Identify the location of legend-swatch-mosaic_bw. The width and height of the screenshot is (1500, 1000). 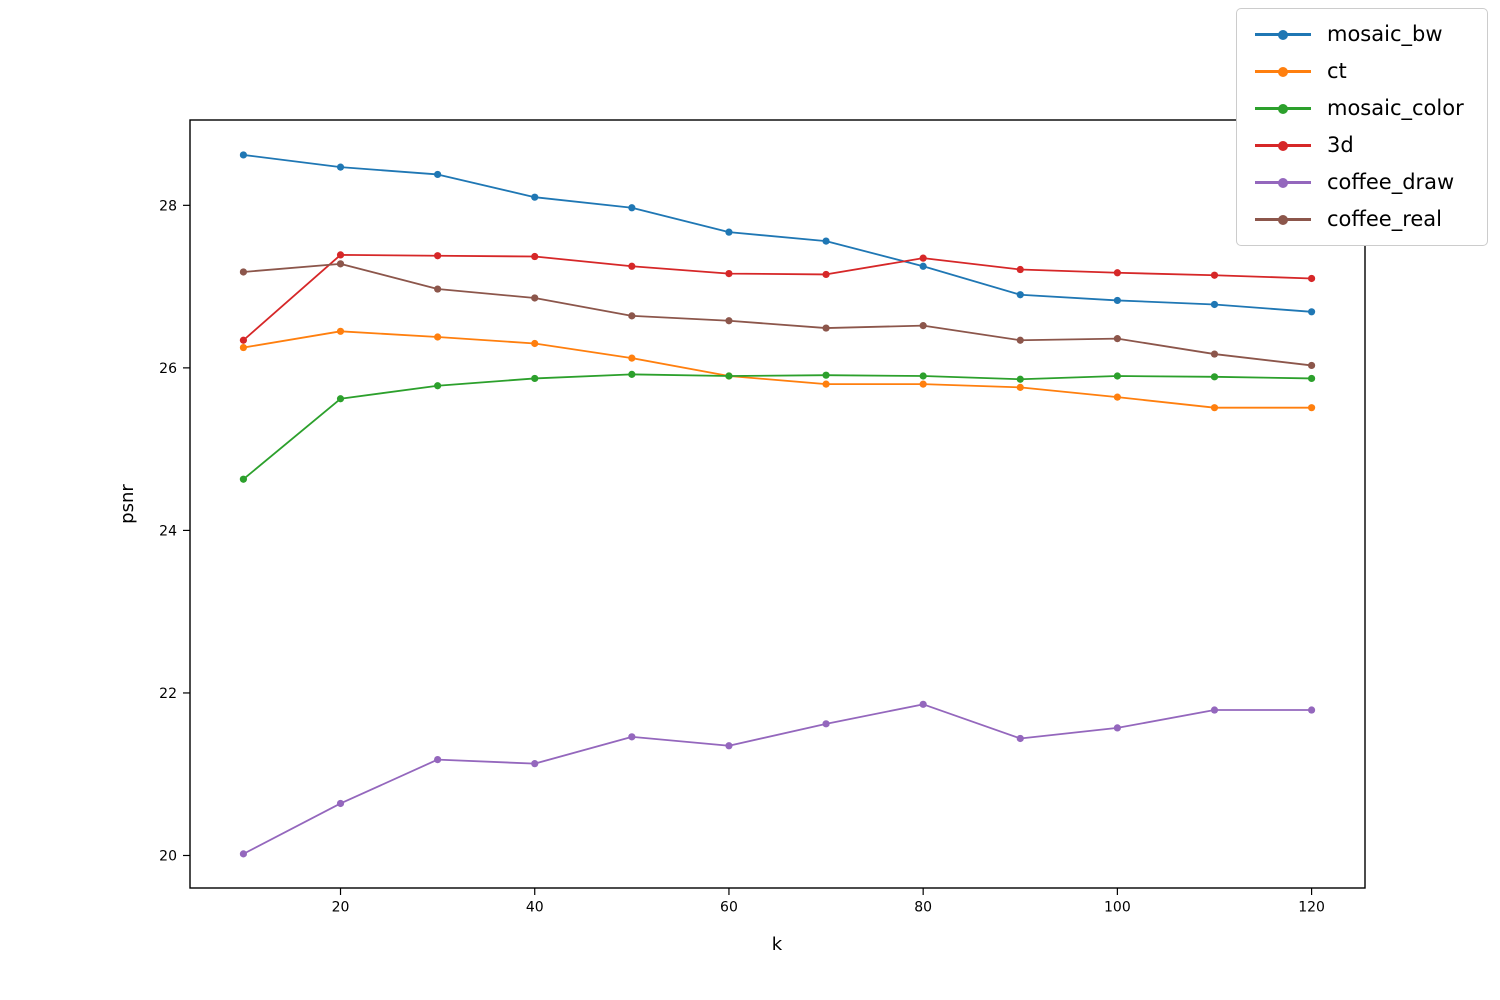
(1283, 35).